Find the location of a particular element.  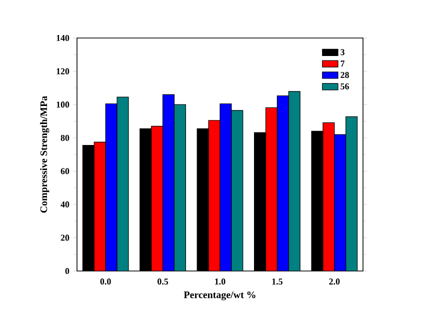

x-tick-label: 1.0 is located at coordinates (220, 281).